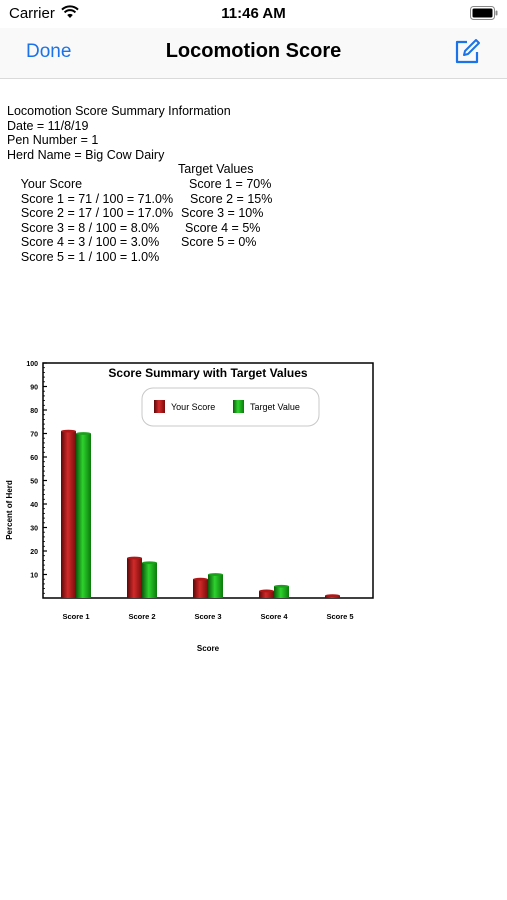 This screenshot has height=900, width=507. What do you see at coordinates (223, 227) in the screenshot?
I see `target-score-4: Score 4 = 5%` at bounding box center [223, 227].